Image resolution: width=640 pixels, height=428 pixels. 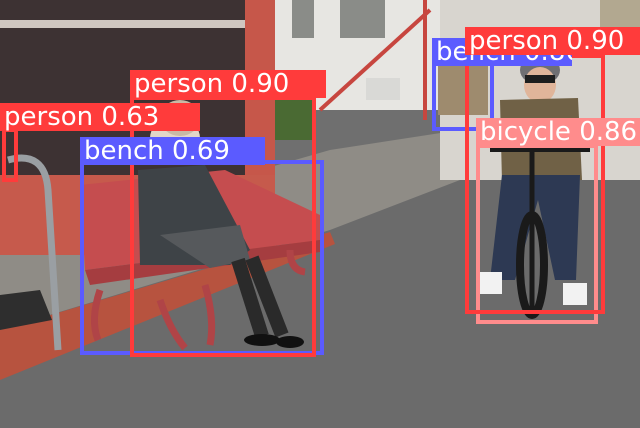 What do you see at coordinates (26, 310) in the screenshot?
I see `doormat` at bounding box center [26, 310].